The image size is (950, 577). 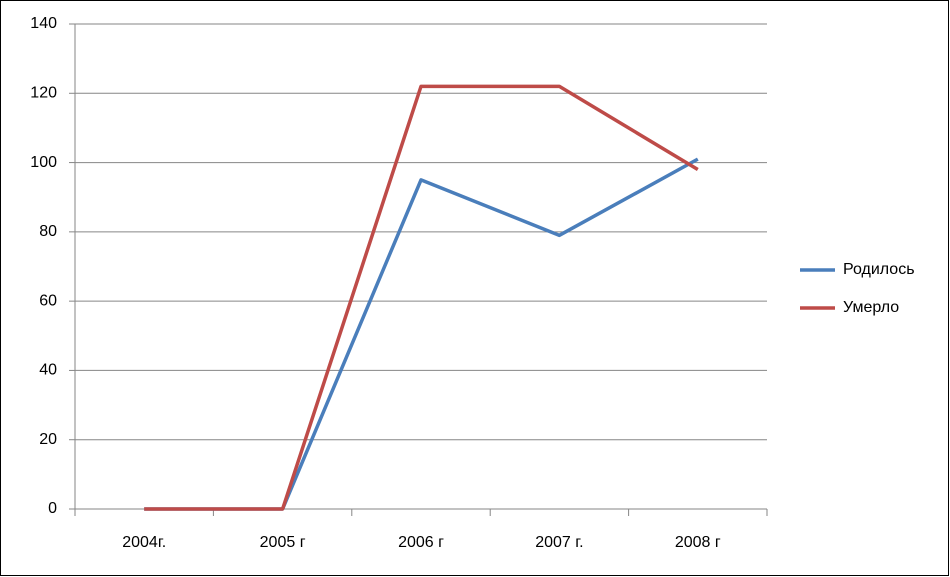 What do you see at coordinates (48, 439) in the screenshot?
I see `y-tick-label: 20` at bounding box center [48, 439].